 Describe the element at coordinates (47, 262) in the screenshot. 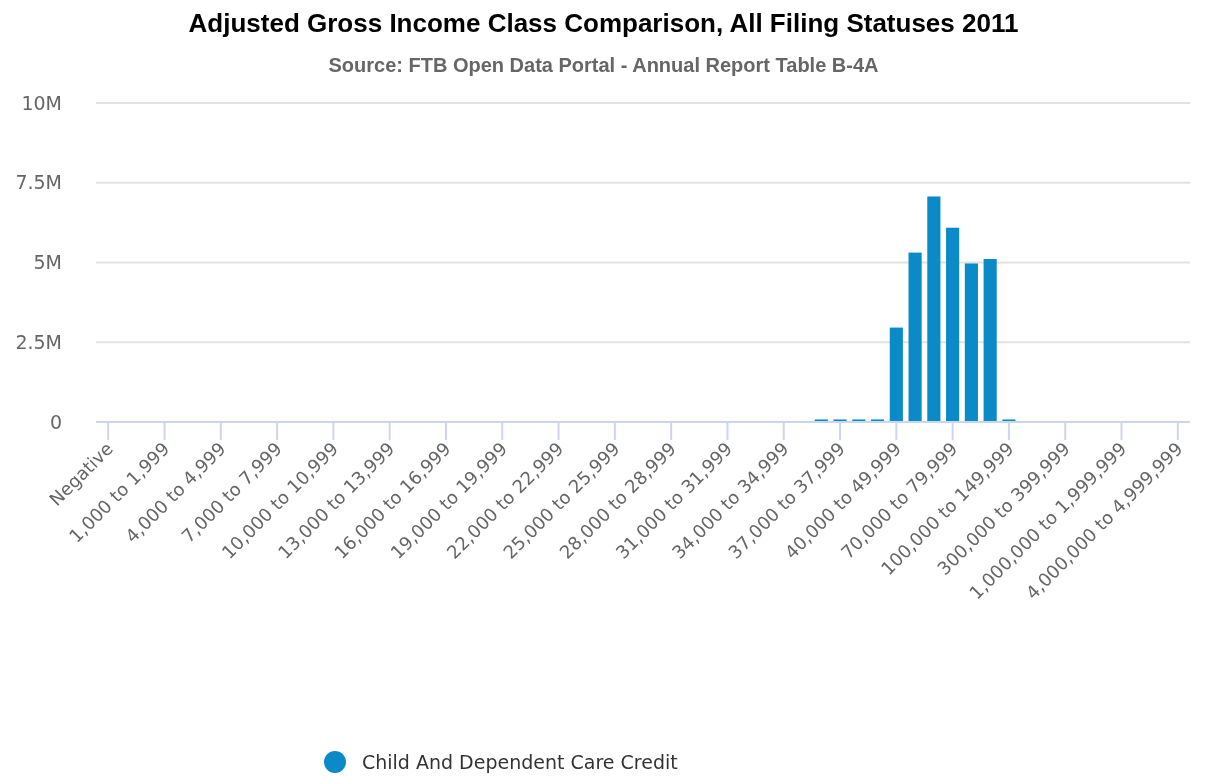

I see `y-tick-label: 5M` at that location.